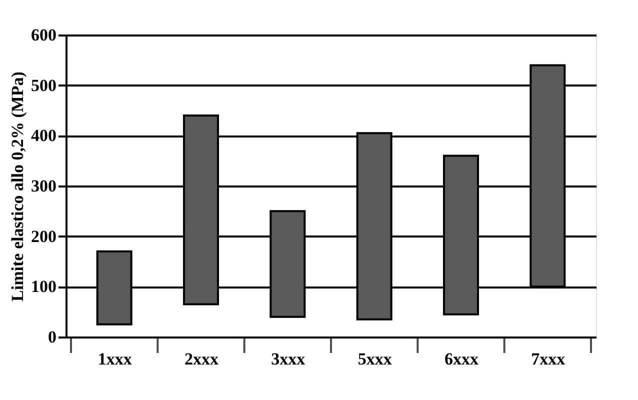 This screenshot has width=638, height=400. What do you see at coordinates (43, 286) in the screenshot?
I see `y-tick-label: 100` at bounding box center [43, 286].